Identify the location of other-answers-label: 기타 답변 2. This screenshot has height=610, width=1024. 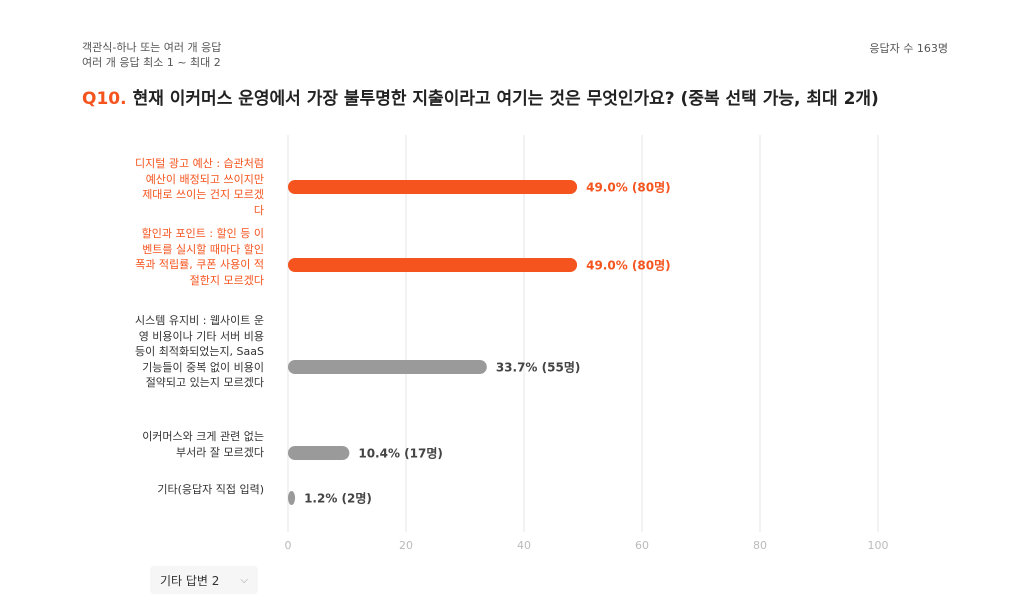
(190, 580).